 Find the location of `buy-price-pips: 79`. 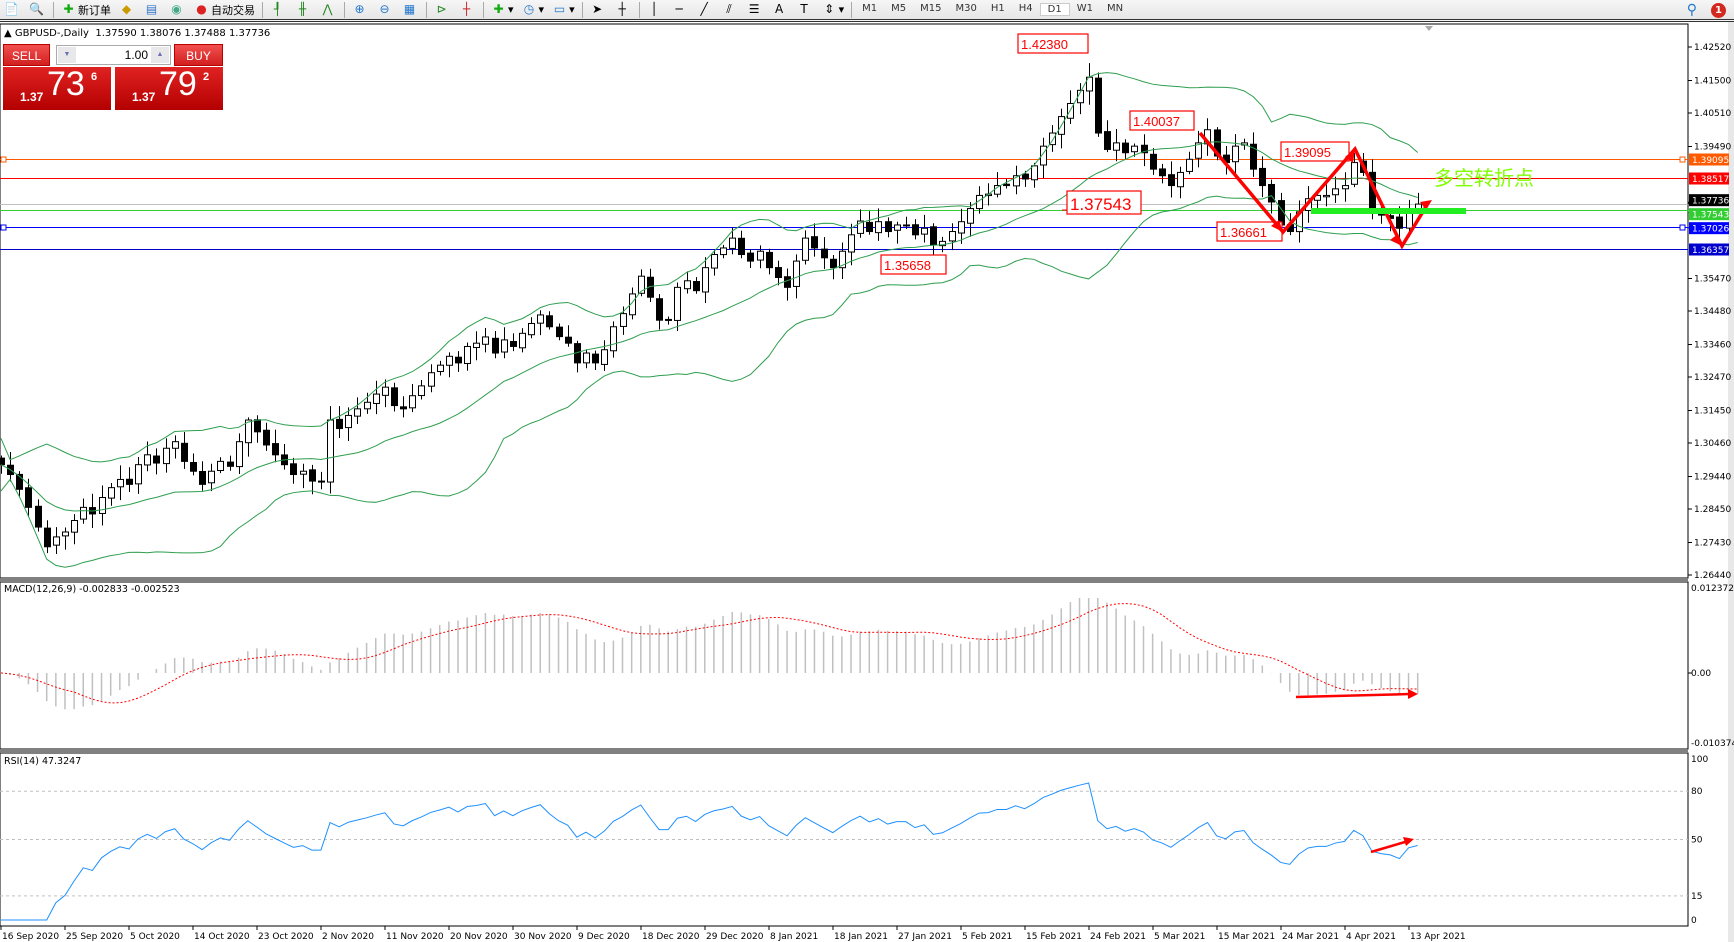

buy-price-pips: 79 is located at coordinates (178, 84).